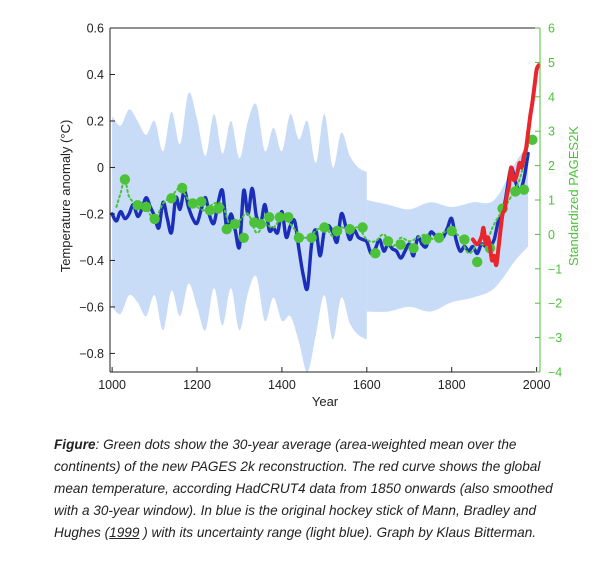 This screenshot has width=596, height=577. Describe the element at coordinates (537, 385) in the screenshot. I see `x-tick-label: 2000` at that location.